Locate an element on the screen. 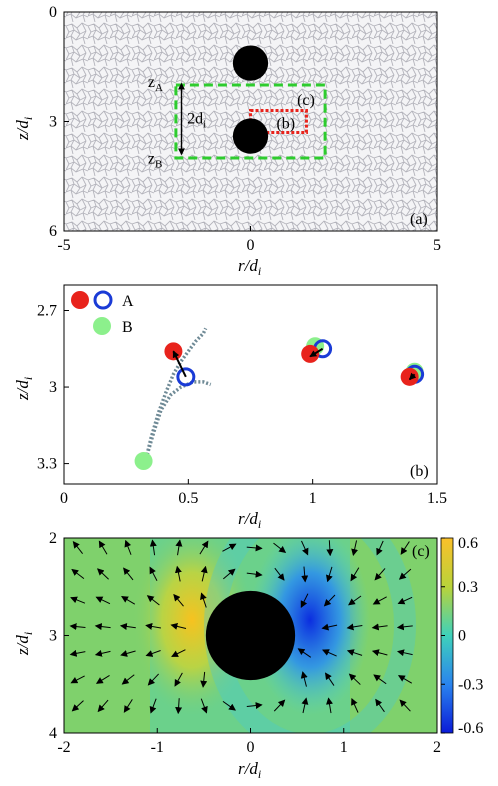 The image size is (498, 786). panel-c-content is located at coordinates (250, 635).